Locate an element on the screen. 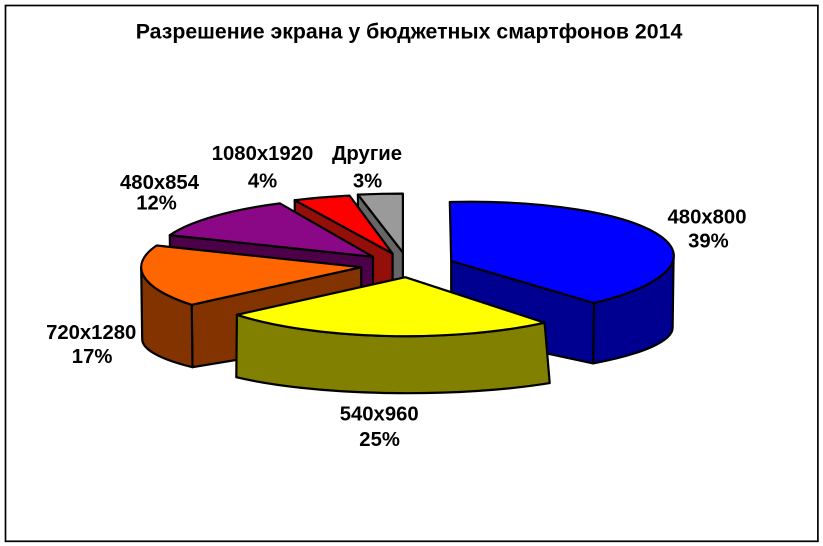  svg-text: 39% is located at coordinates (708, 242).